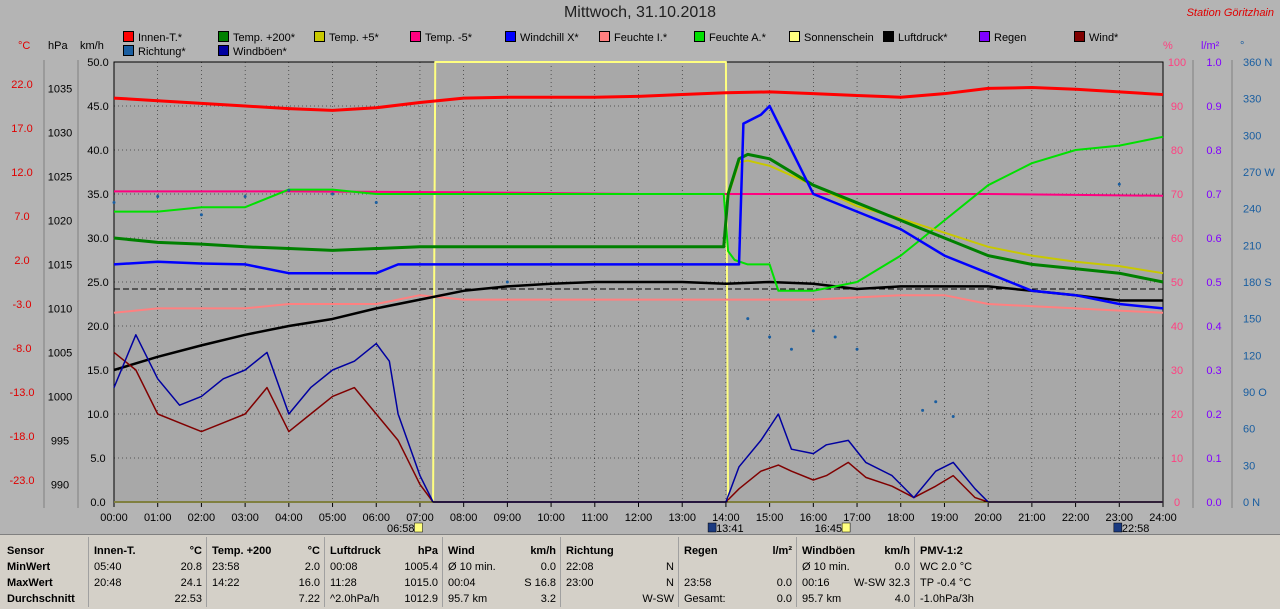 This screenshot has height=609, width=1280. I want to click on legend-item: Temp. +5*, so click(346, 37).